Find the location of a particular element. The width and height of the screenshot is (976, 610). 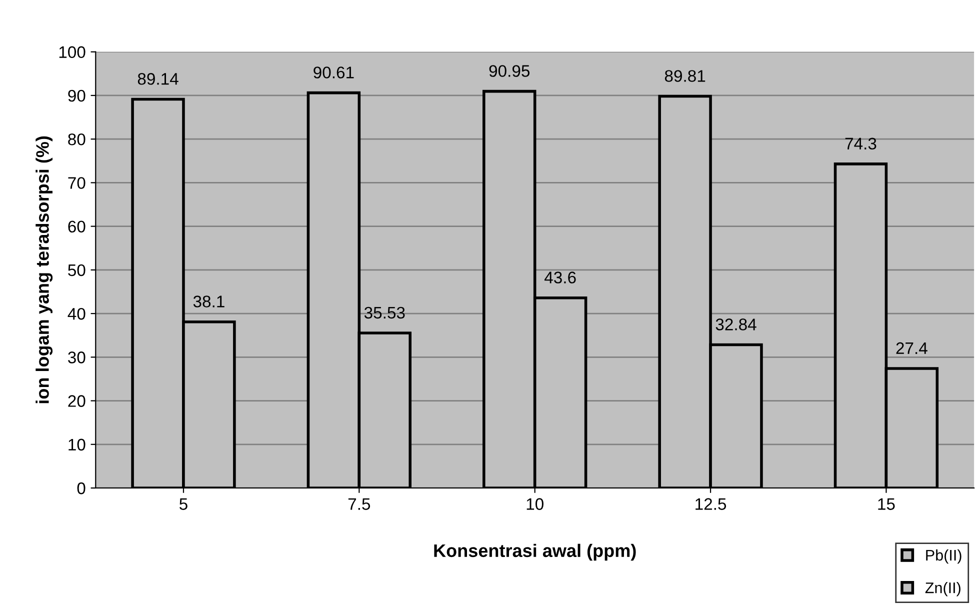

data-label: 74.3 is located at coordinates (860, 144).